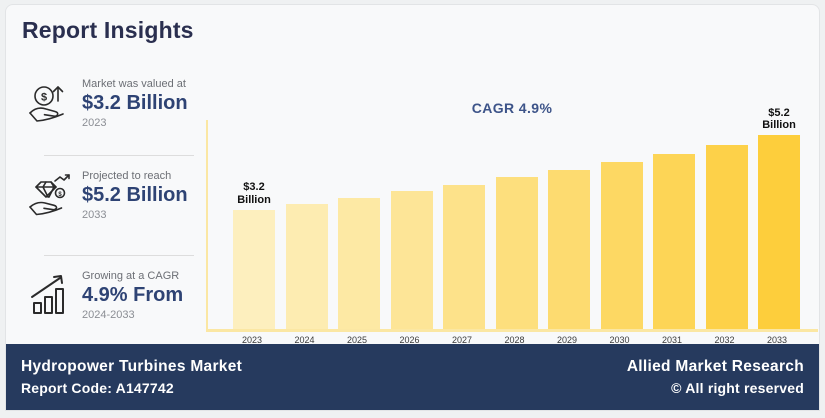  I want to click on x-tick-2026: 2026, so click(409, 340).